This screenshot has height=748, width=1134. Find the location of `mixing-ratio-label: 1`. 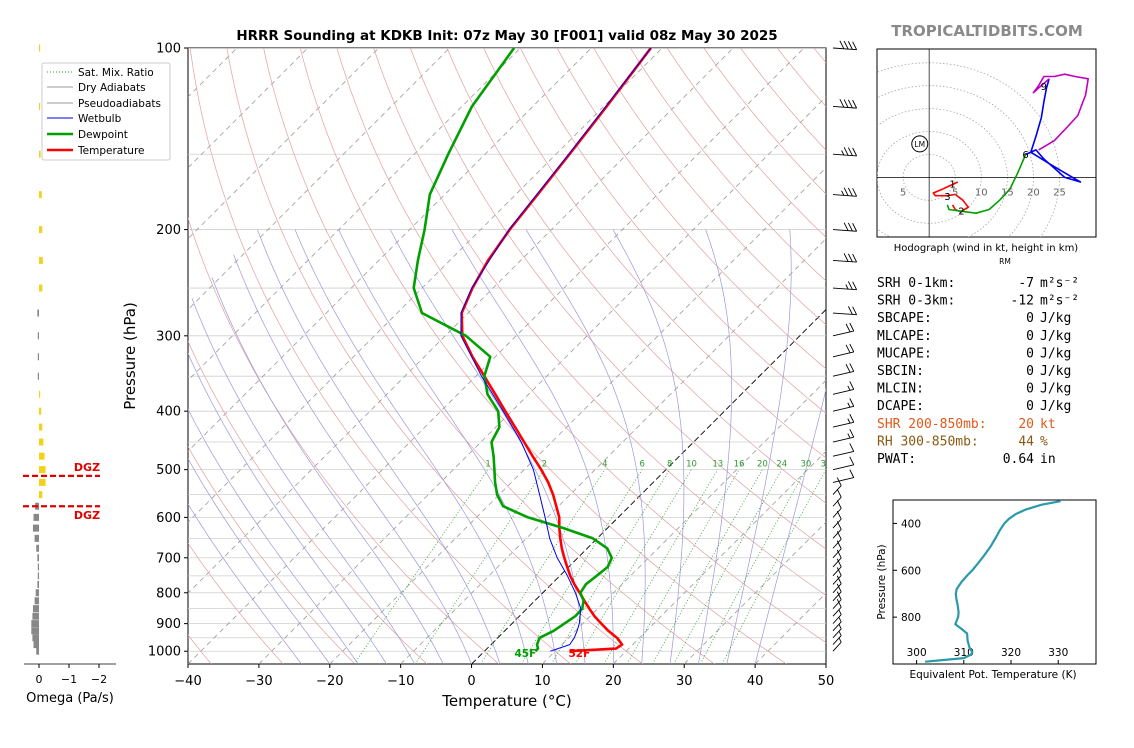

mixing-ratio-label: 1 is located at coordinates (487, 465).